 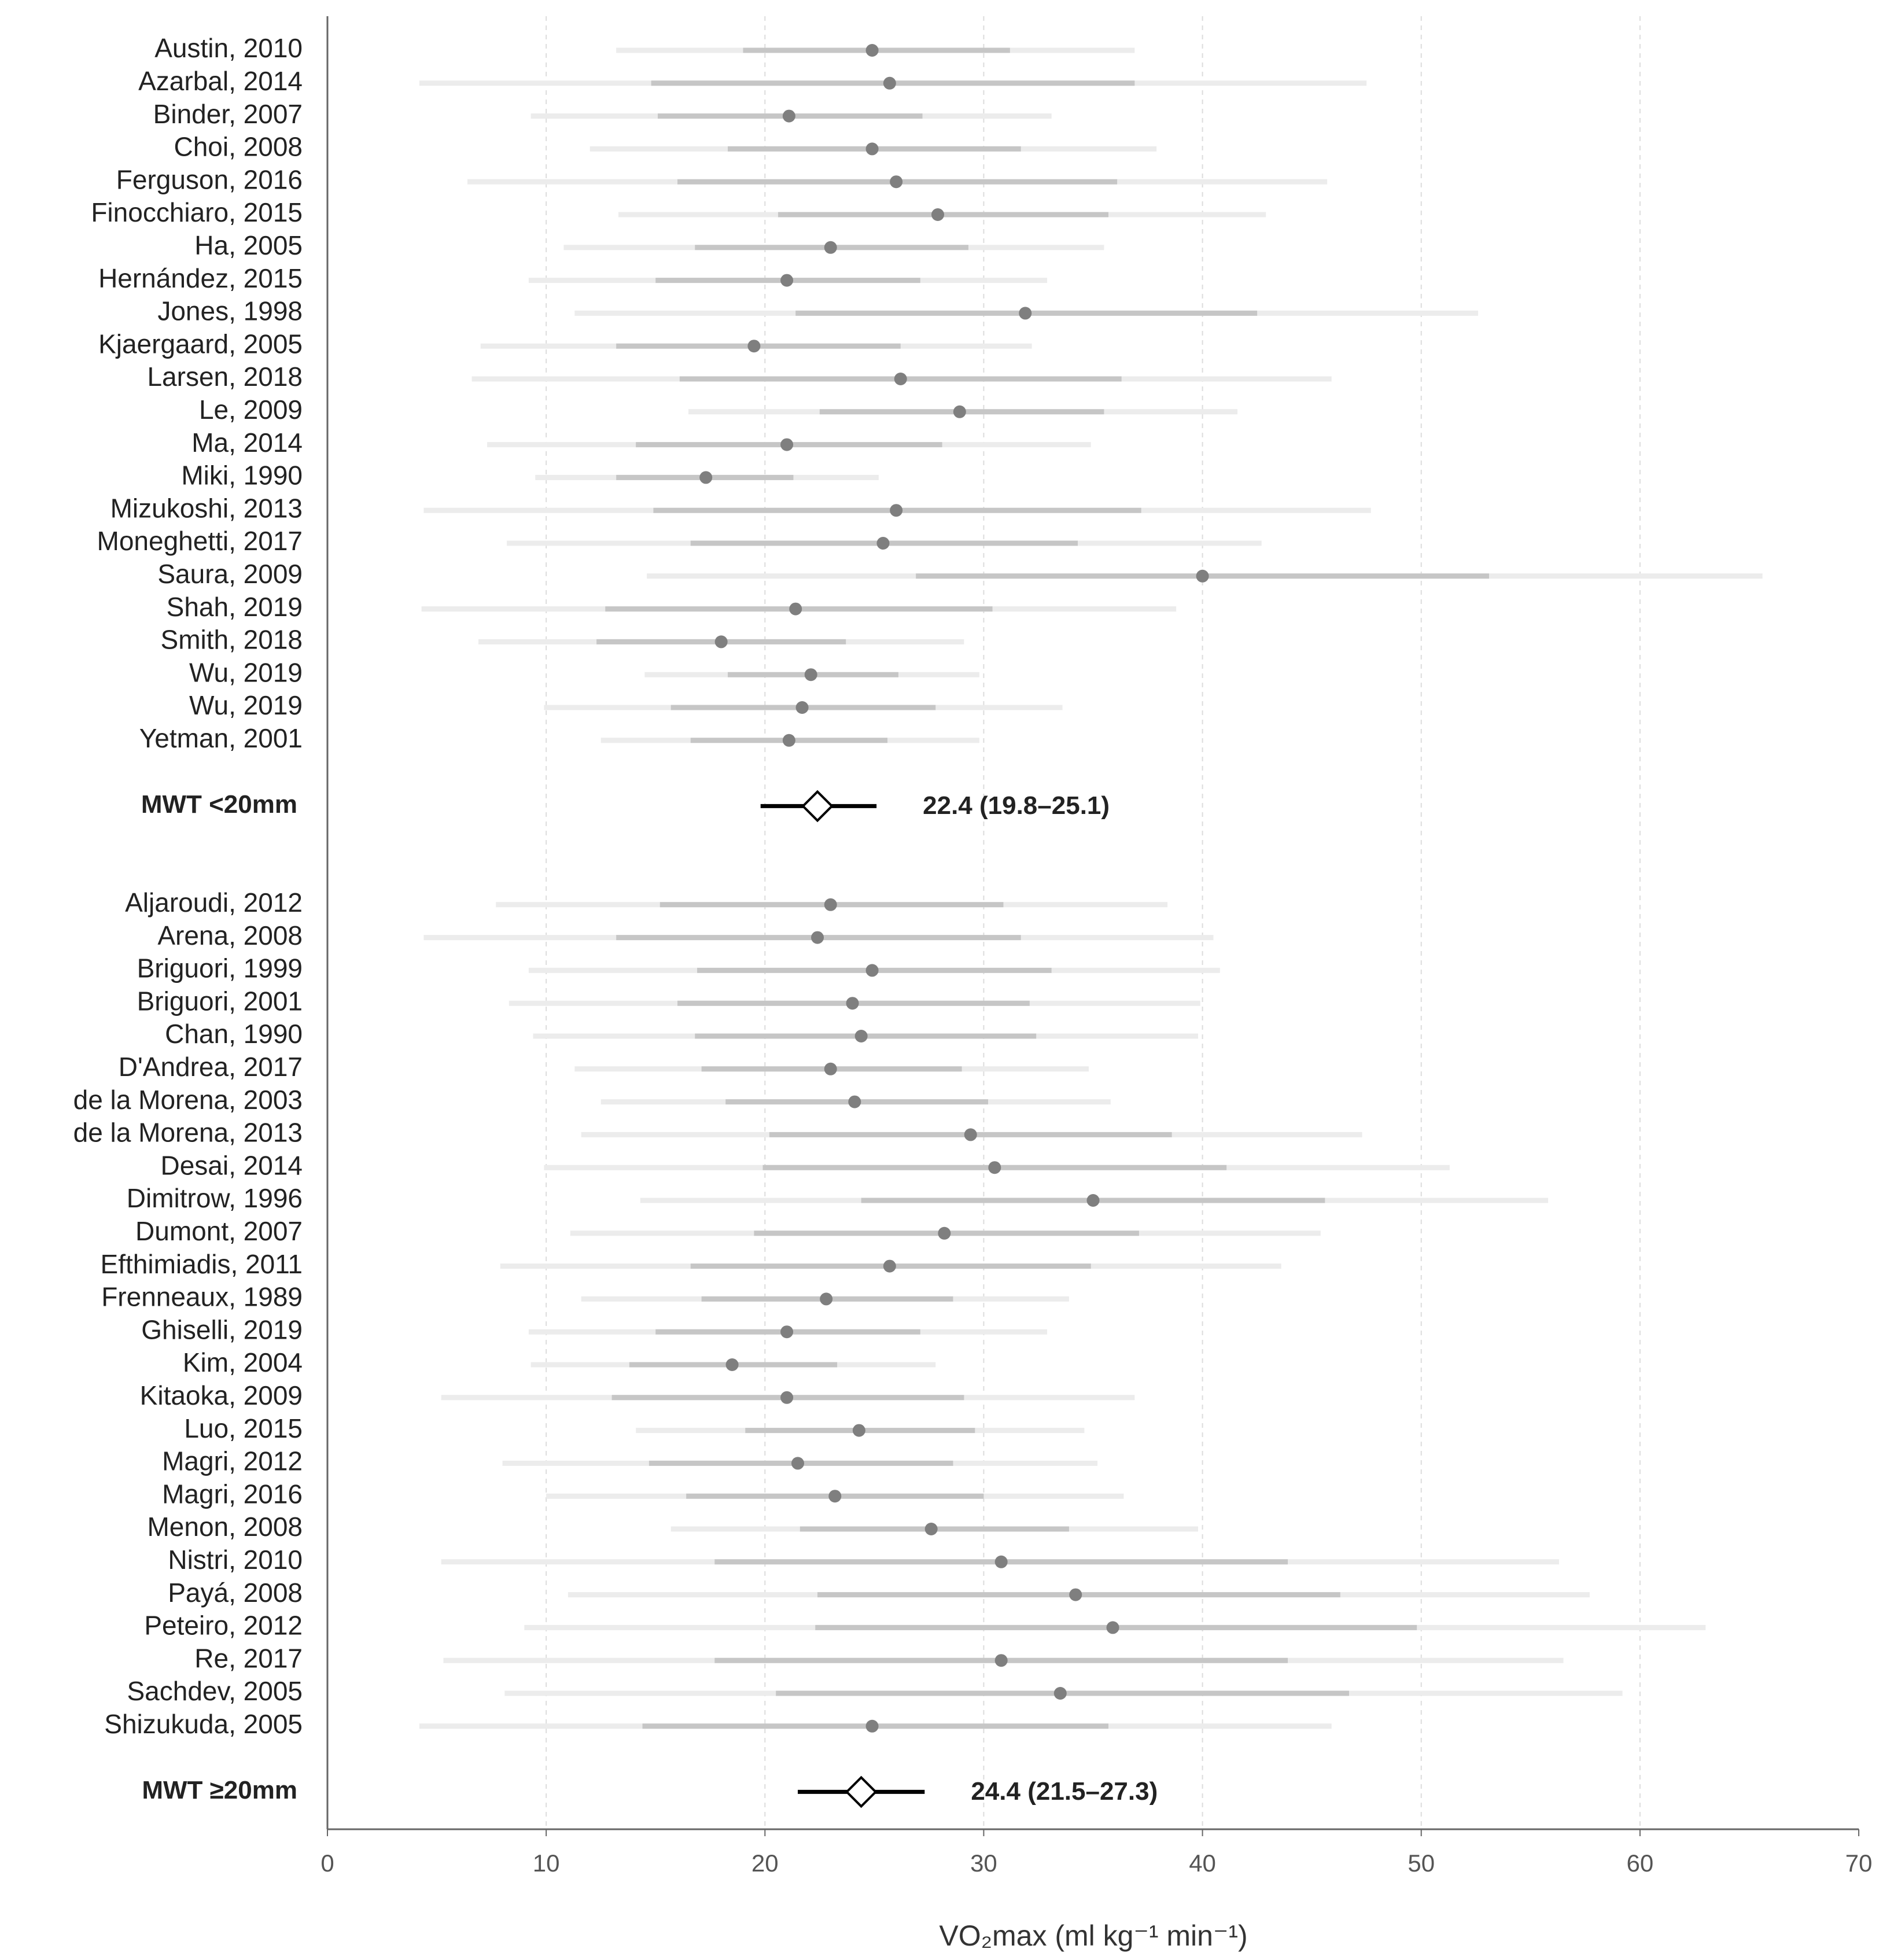 I want to click on study-label: Binder, 2007, so click(x=228, y=114).